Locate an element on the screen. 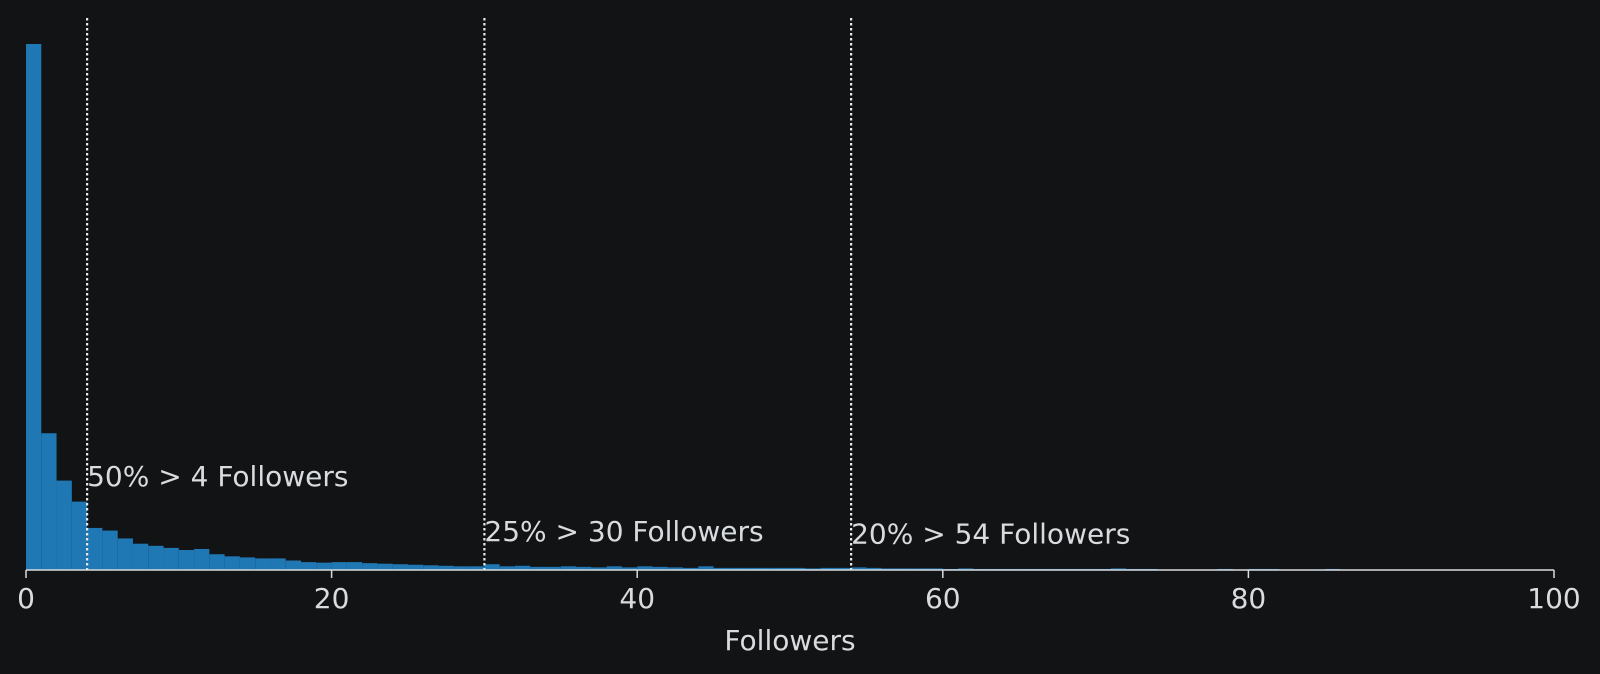  x-tick-label: 0 is located at coordinates (26, 598).